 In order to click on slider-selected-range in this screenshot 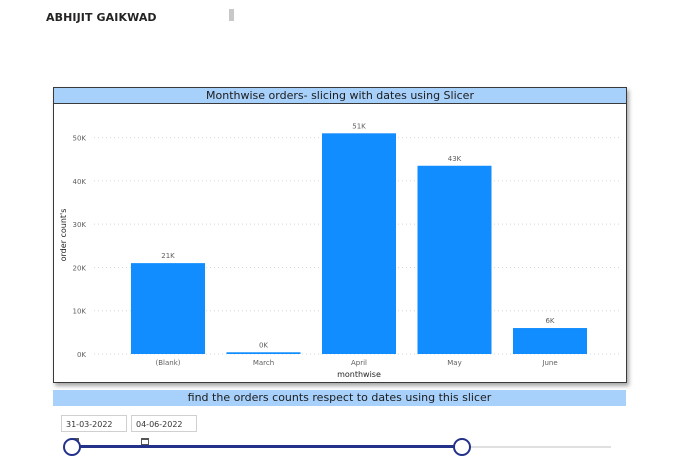, I will do `click(266, 446)`.